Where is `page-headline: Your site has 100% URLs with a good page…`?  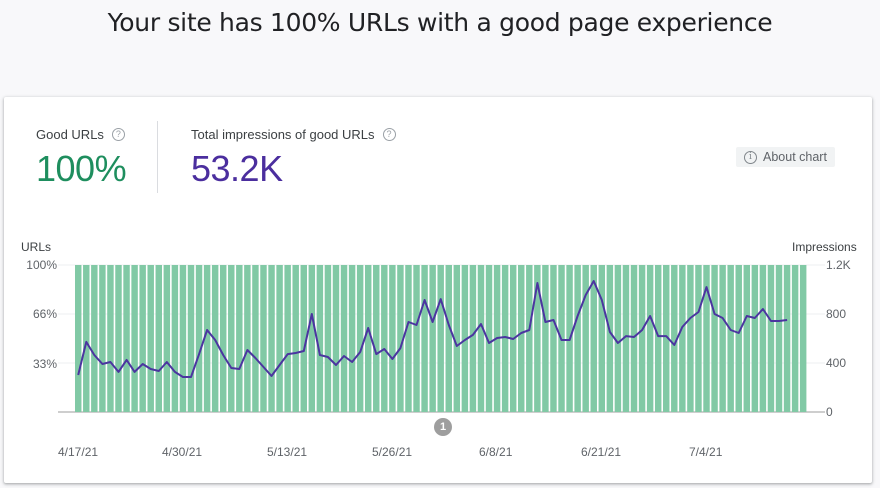
page-headline: Your site has 100% URLs with a good page… is located at coordinates (440, 22).